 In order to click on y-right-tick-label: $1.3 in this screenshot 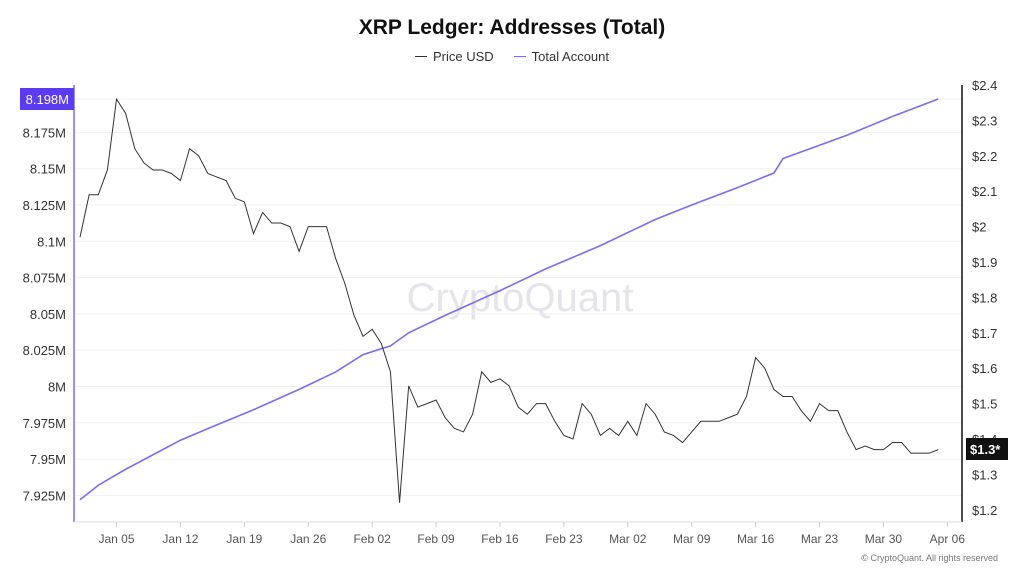, I will do `click(984, 474)`.